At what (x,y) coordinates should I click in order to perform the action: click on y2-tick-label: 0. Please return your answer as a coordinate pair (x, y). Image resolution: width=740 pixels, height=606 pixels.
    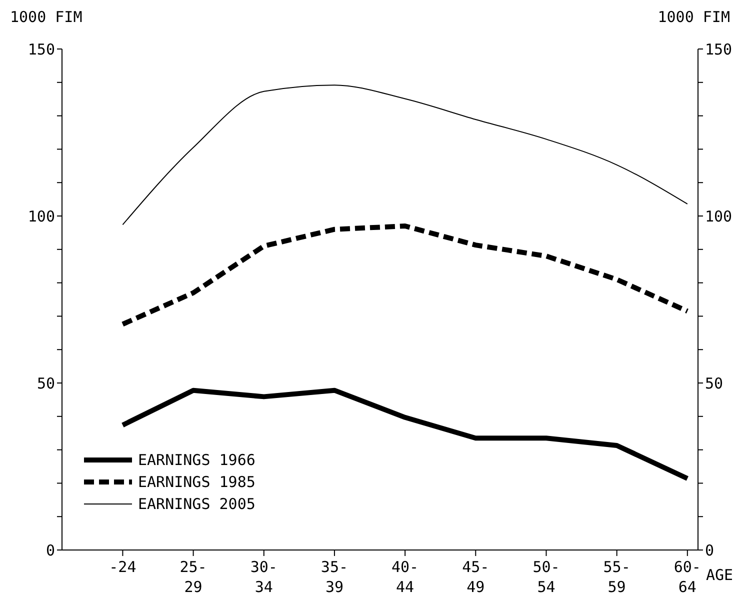
    Looking at the image, I should click on (709, 550).